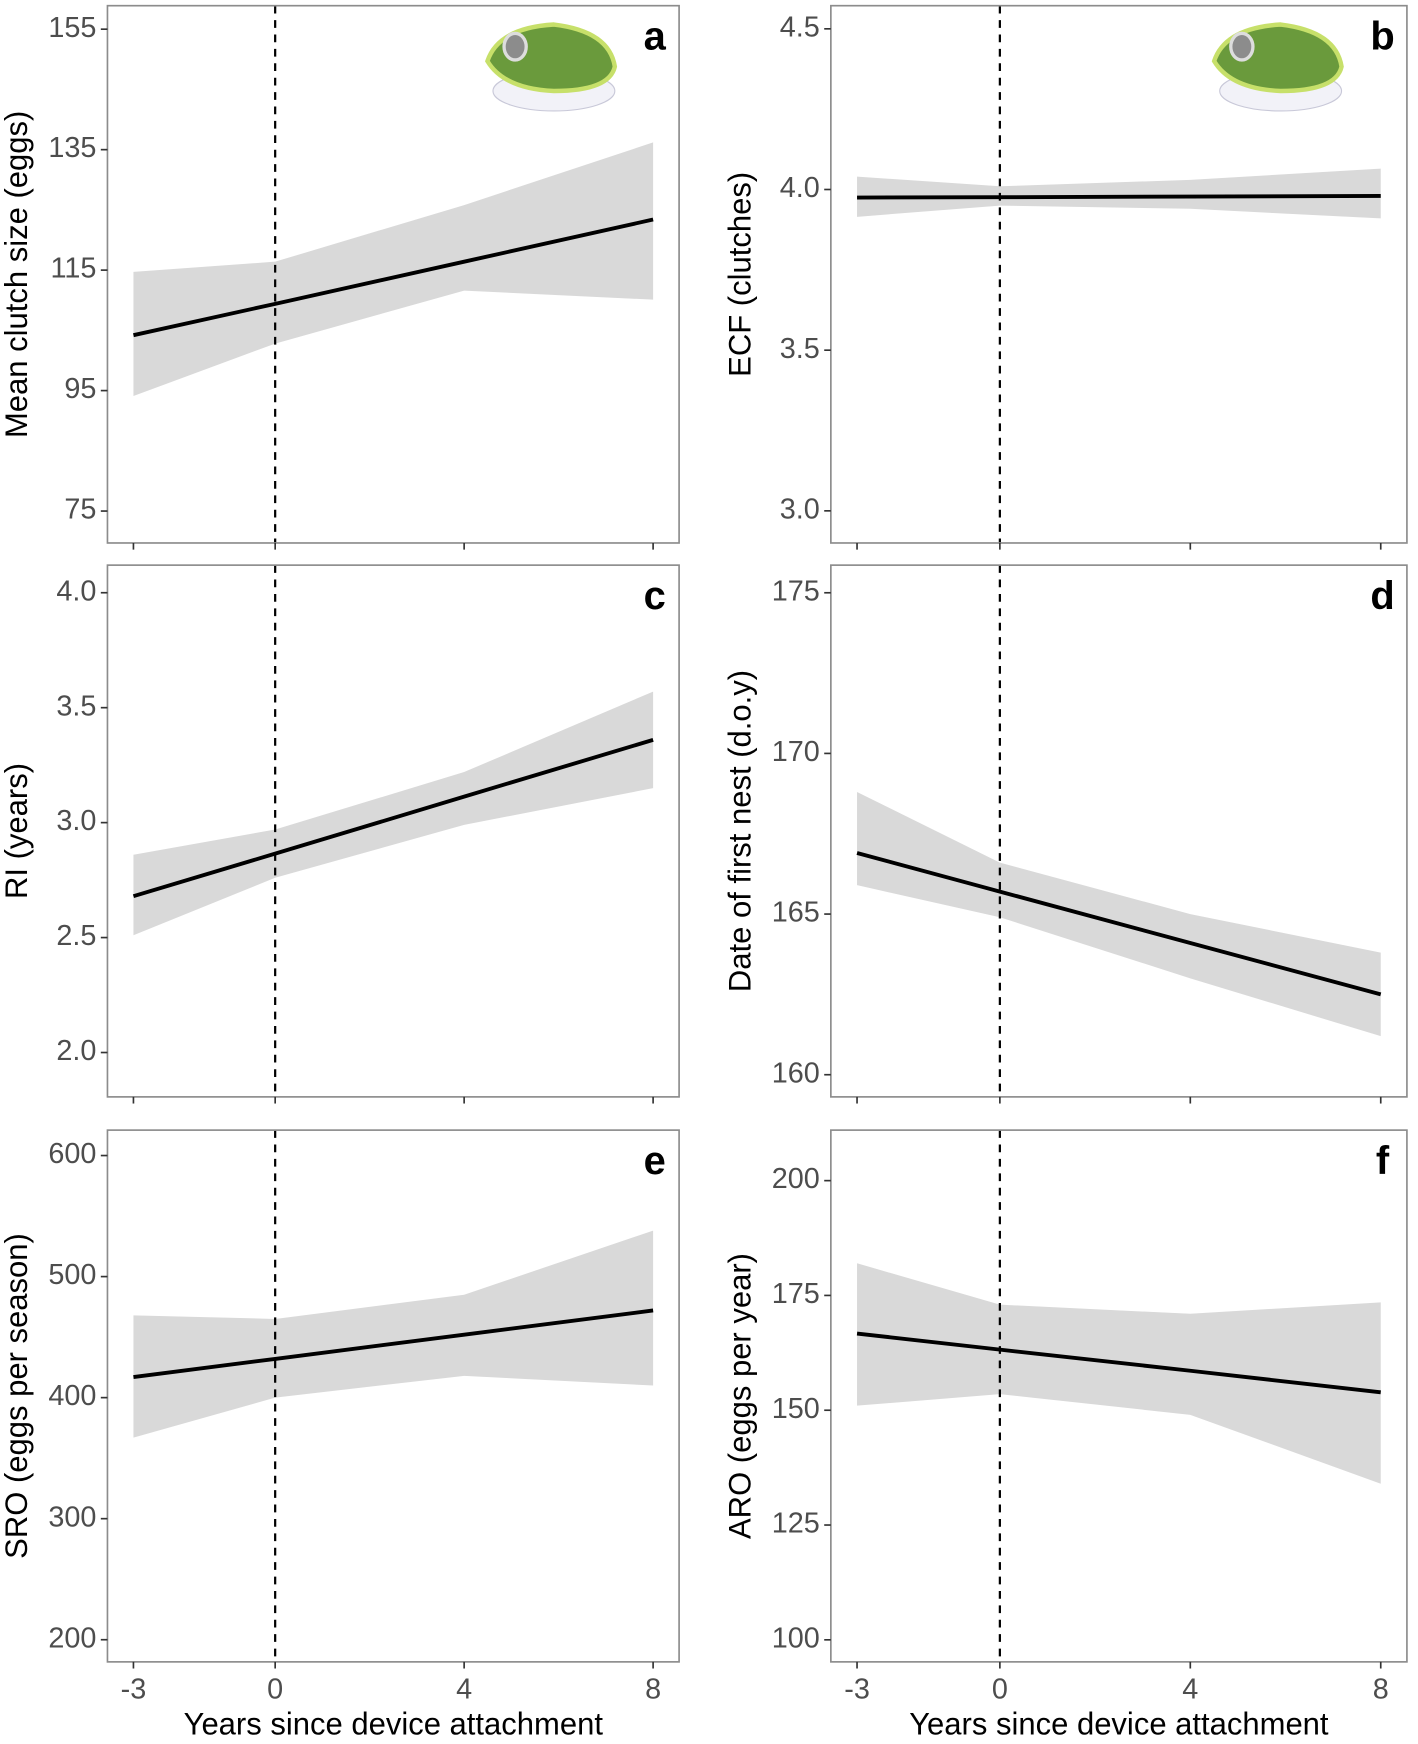 This screenshot has height=1744, width=1418. What do you see at coordinates (655, 1161) in the screenshot?
I see `panel-label: e` at bounding box center [655, 1161].